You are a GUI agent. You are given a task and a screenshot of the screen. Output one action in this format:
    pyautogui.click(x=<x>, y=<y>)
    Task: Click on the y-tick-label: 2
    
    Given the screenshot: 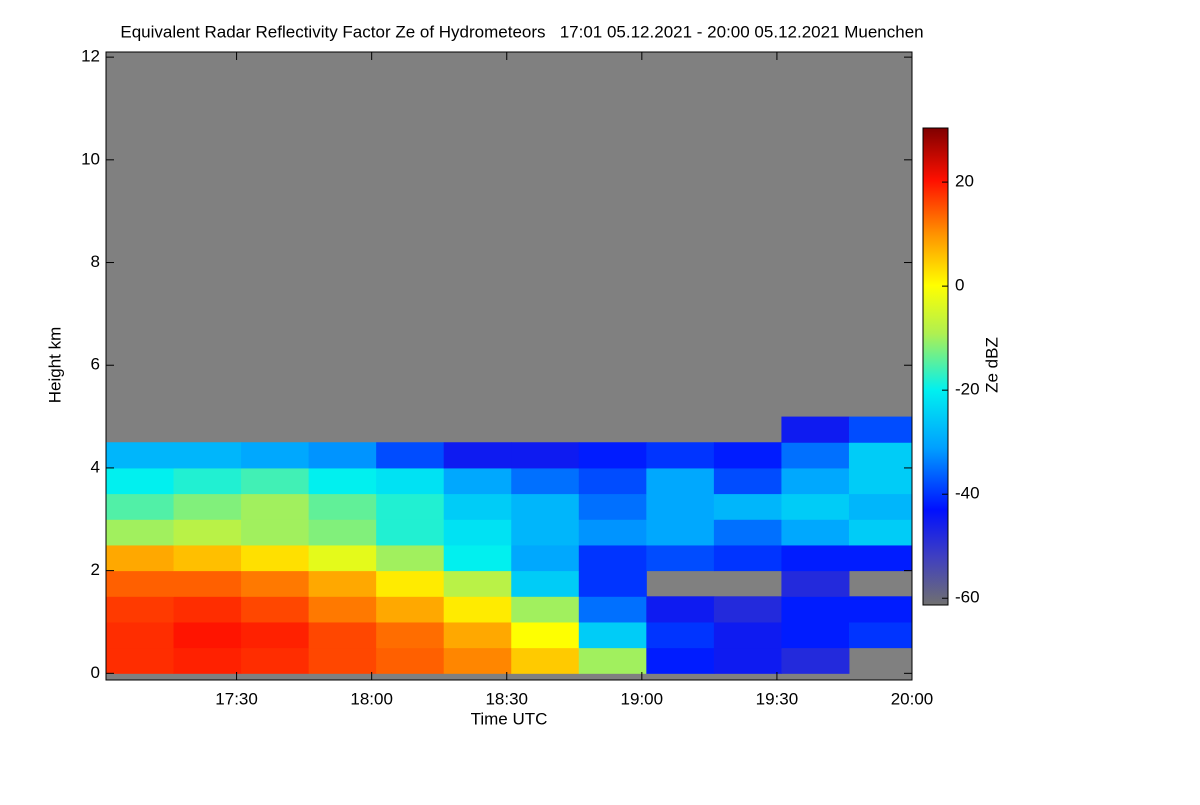 What is the action you would take?
    pyautogui.click(x=95, y=569)
    